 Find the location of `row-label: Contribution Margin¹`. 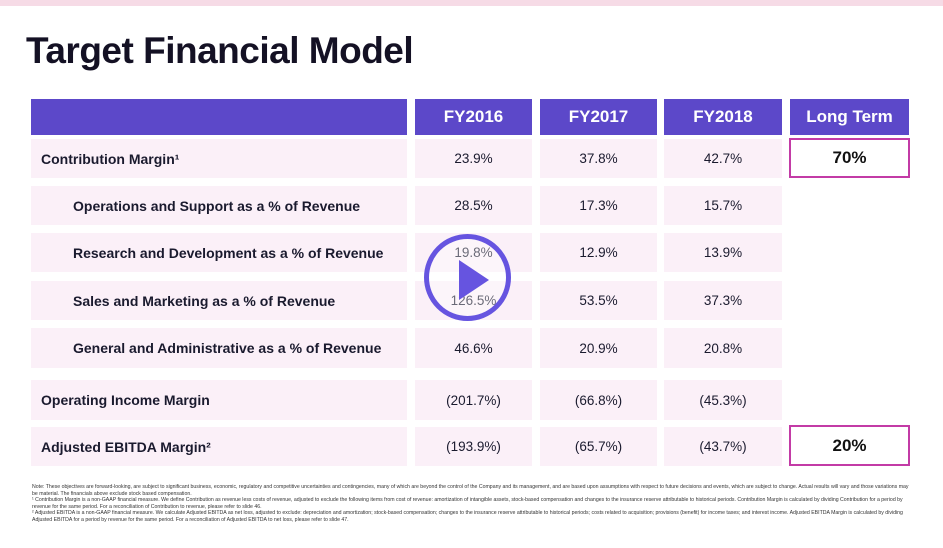

row-label: Contribution Margin¹ is located at coordinates (110, 158).